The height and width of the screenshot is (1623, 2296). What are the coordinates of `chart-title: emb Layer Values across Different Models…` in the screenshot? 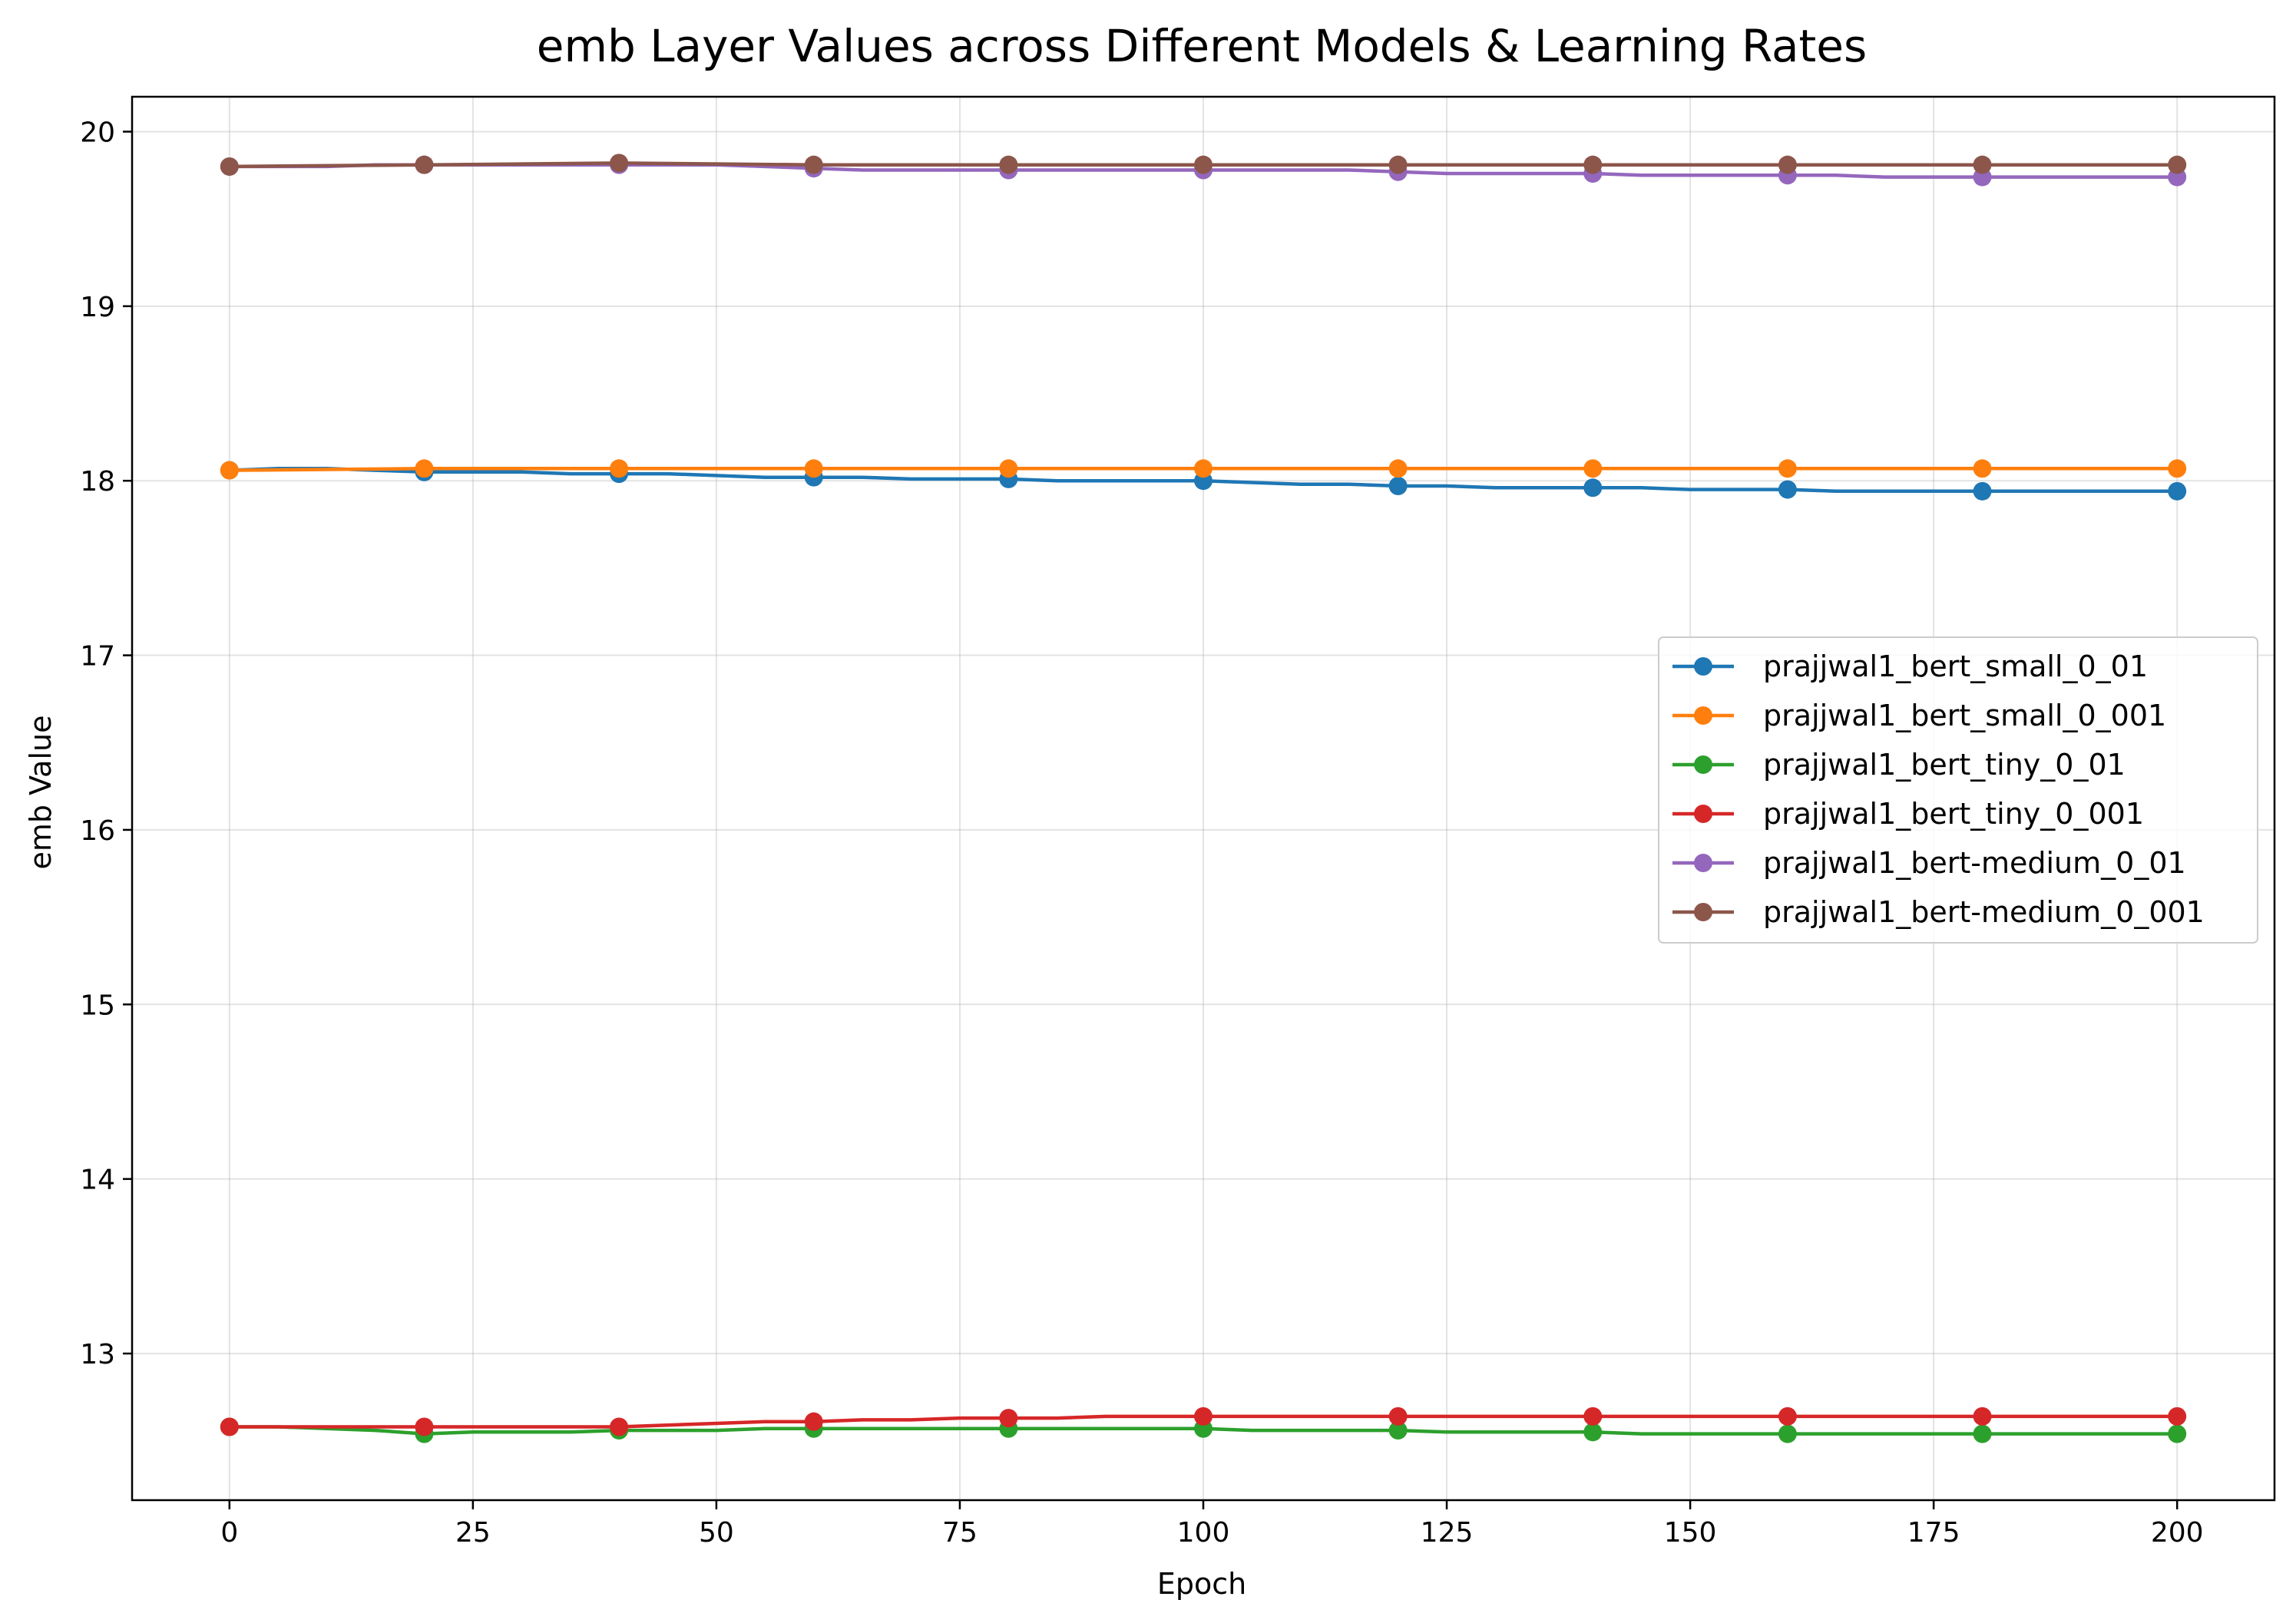 It's located at (1202, 46).